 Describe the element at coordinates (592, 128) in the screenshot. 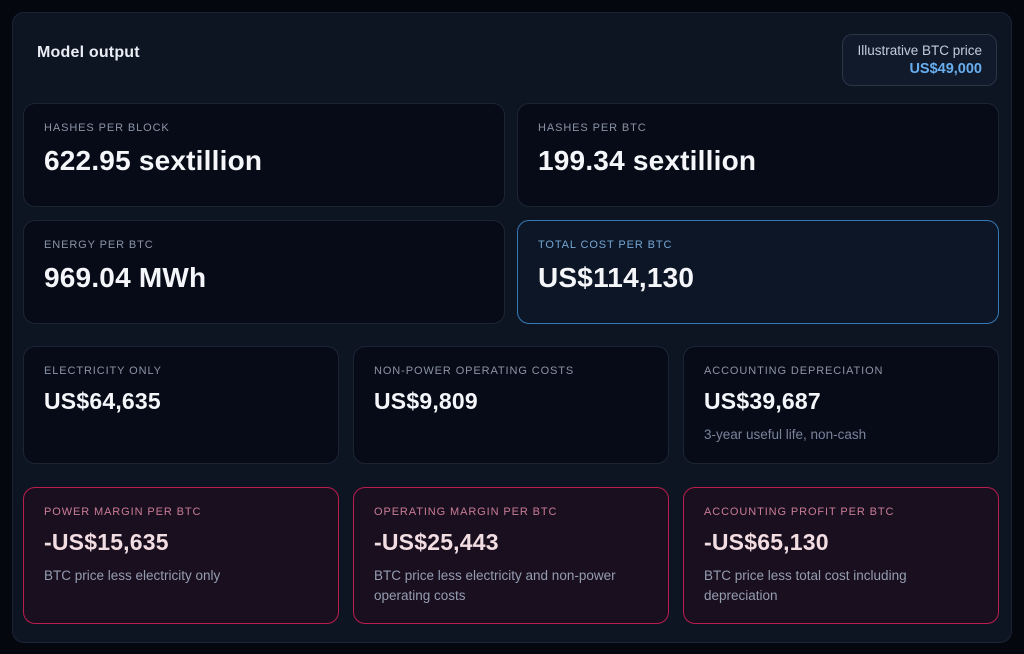

I see `card-label: HASHES PER BTC` at that location.